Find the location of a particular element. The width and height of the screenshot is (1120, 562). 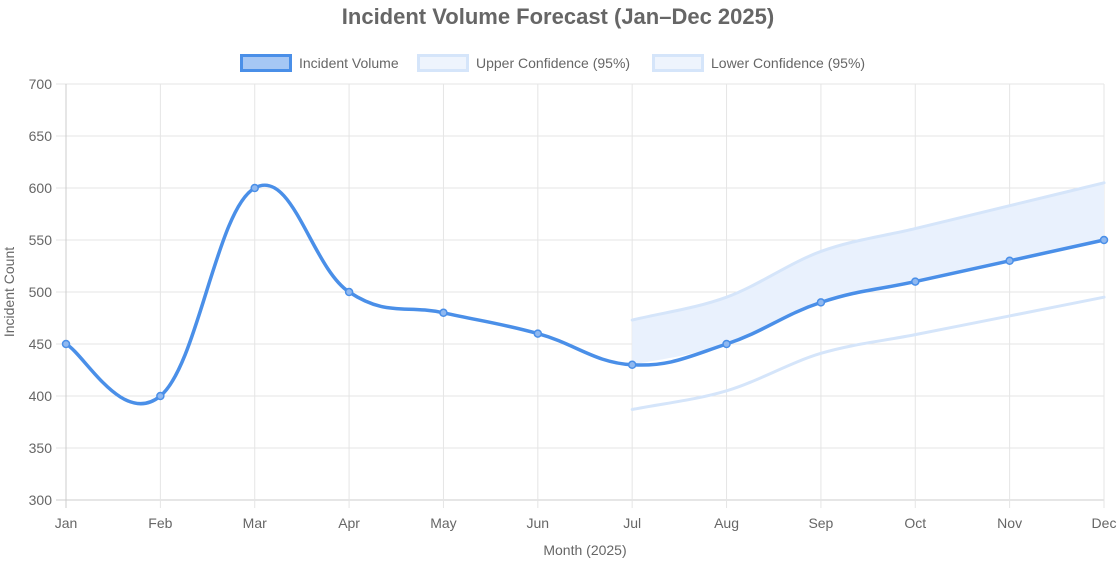

legend-label: Upper Confidence (95%) is located at coordinates (553, 63).